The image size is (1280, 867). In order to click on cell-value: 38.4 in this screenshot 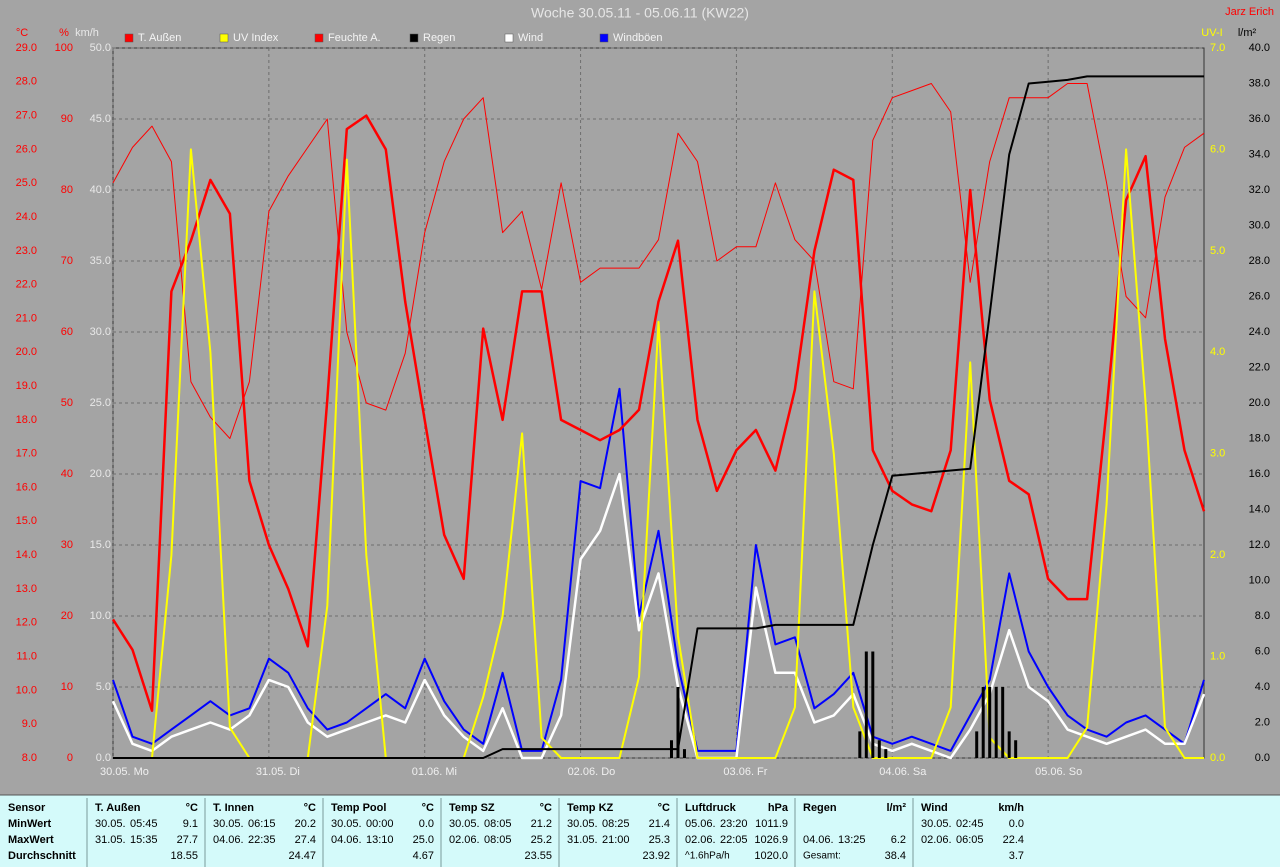, I will do `click(895, 856)`.